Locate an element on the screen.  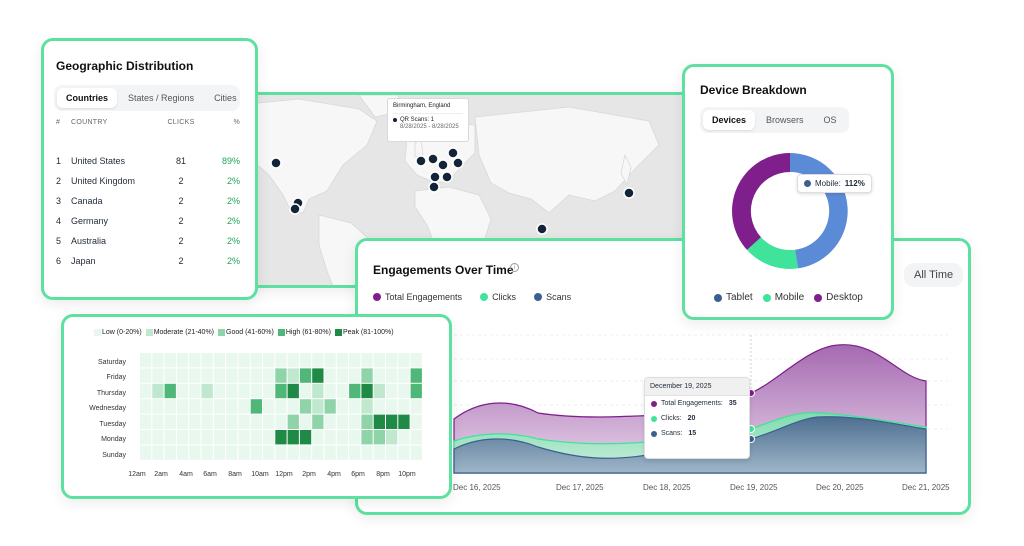
legend-desktop: Desktop is located at coordinates (838, 297).